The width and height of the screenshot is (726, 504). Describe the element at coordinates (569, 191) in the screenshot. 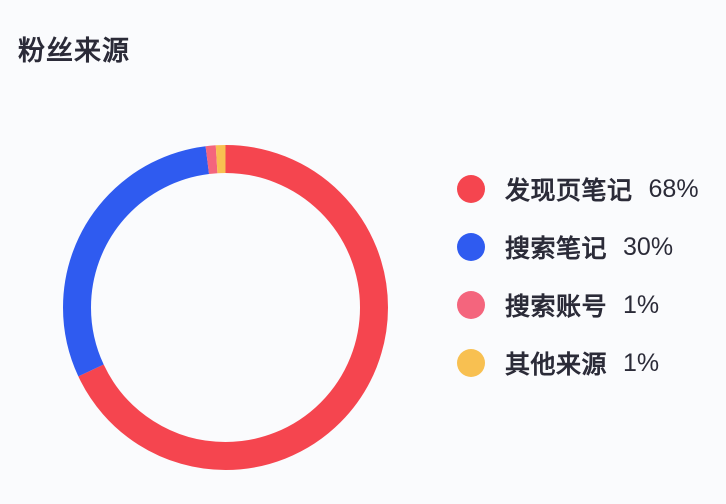

I see `legend-item-label: 发现页笔记` at that location.